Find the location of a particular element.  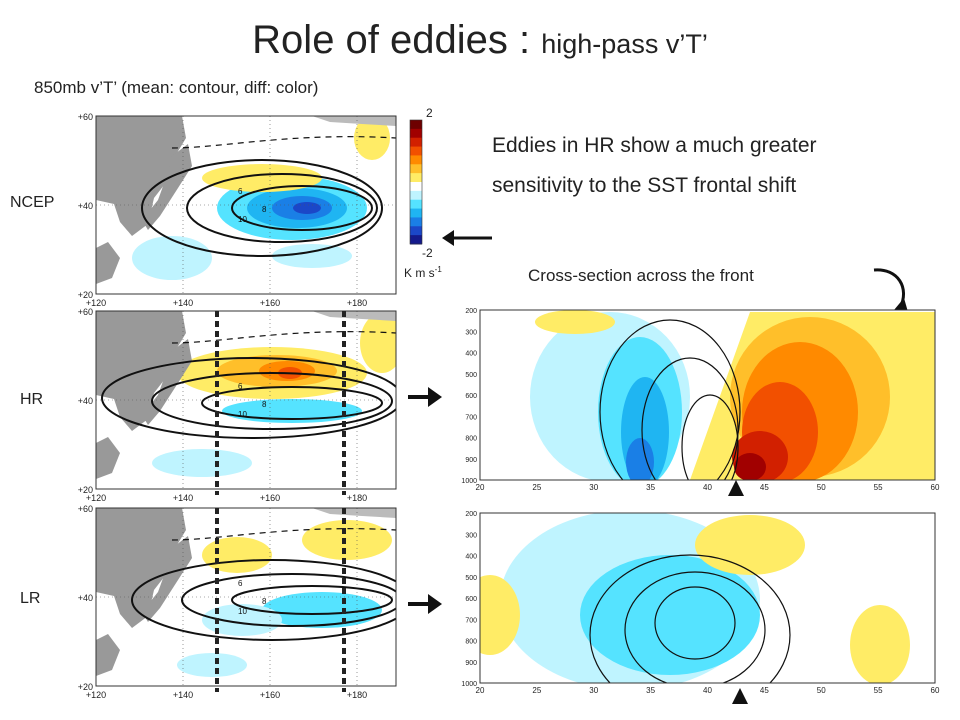

colorbar-frame is located at coordinates (416, 182).